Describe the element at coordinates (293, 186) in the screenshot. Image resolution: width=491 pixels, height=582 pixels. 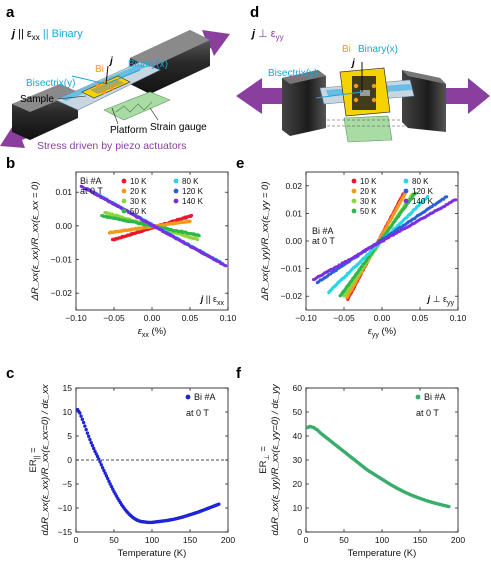
I see `y-tick-label: 0.02` at that location.